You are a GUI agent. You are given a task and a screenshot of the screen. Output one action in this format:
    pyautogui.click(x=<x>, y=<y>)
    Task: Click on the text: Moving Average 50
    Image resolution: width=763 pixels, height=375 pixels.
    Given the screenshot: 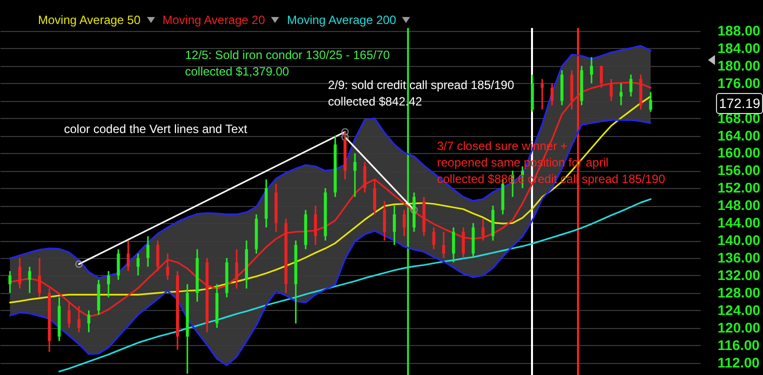 What is the action you would take?
    pyautogui.click(x=89, y=20)
    